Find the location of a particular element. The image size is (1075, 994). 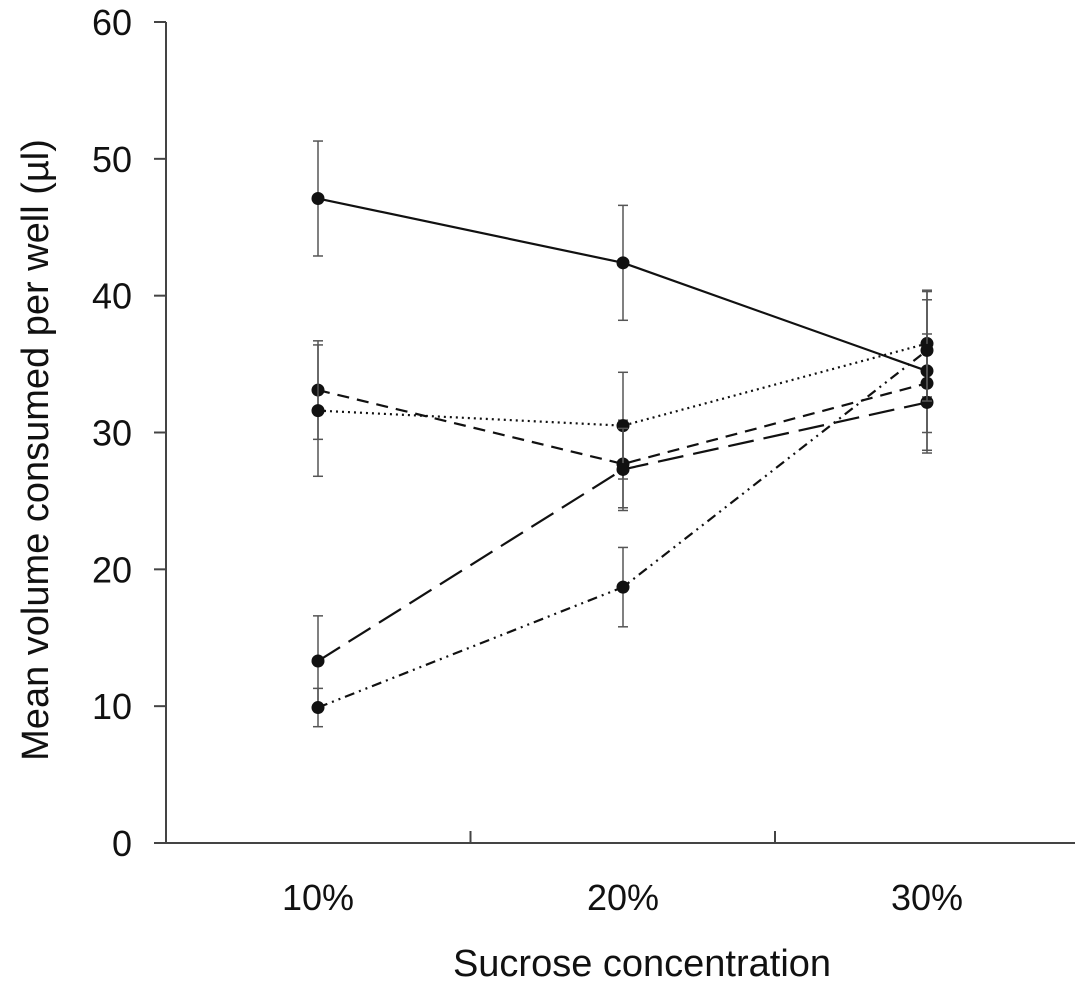

x-ticks: 10% 20% 30% is located at coordinates (622, 874).